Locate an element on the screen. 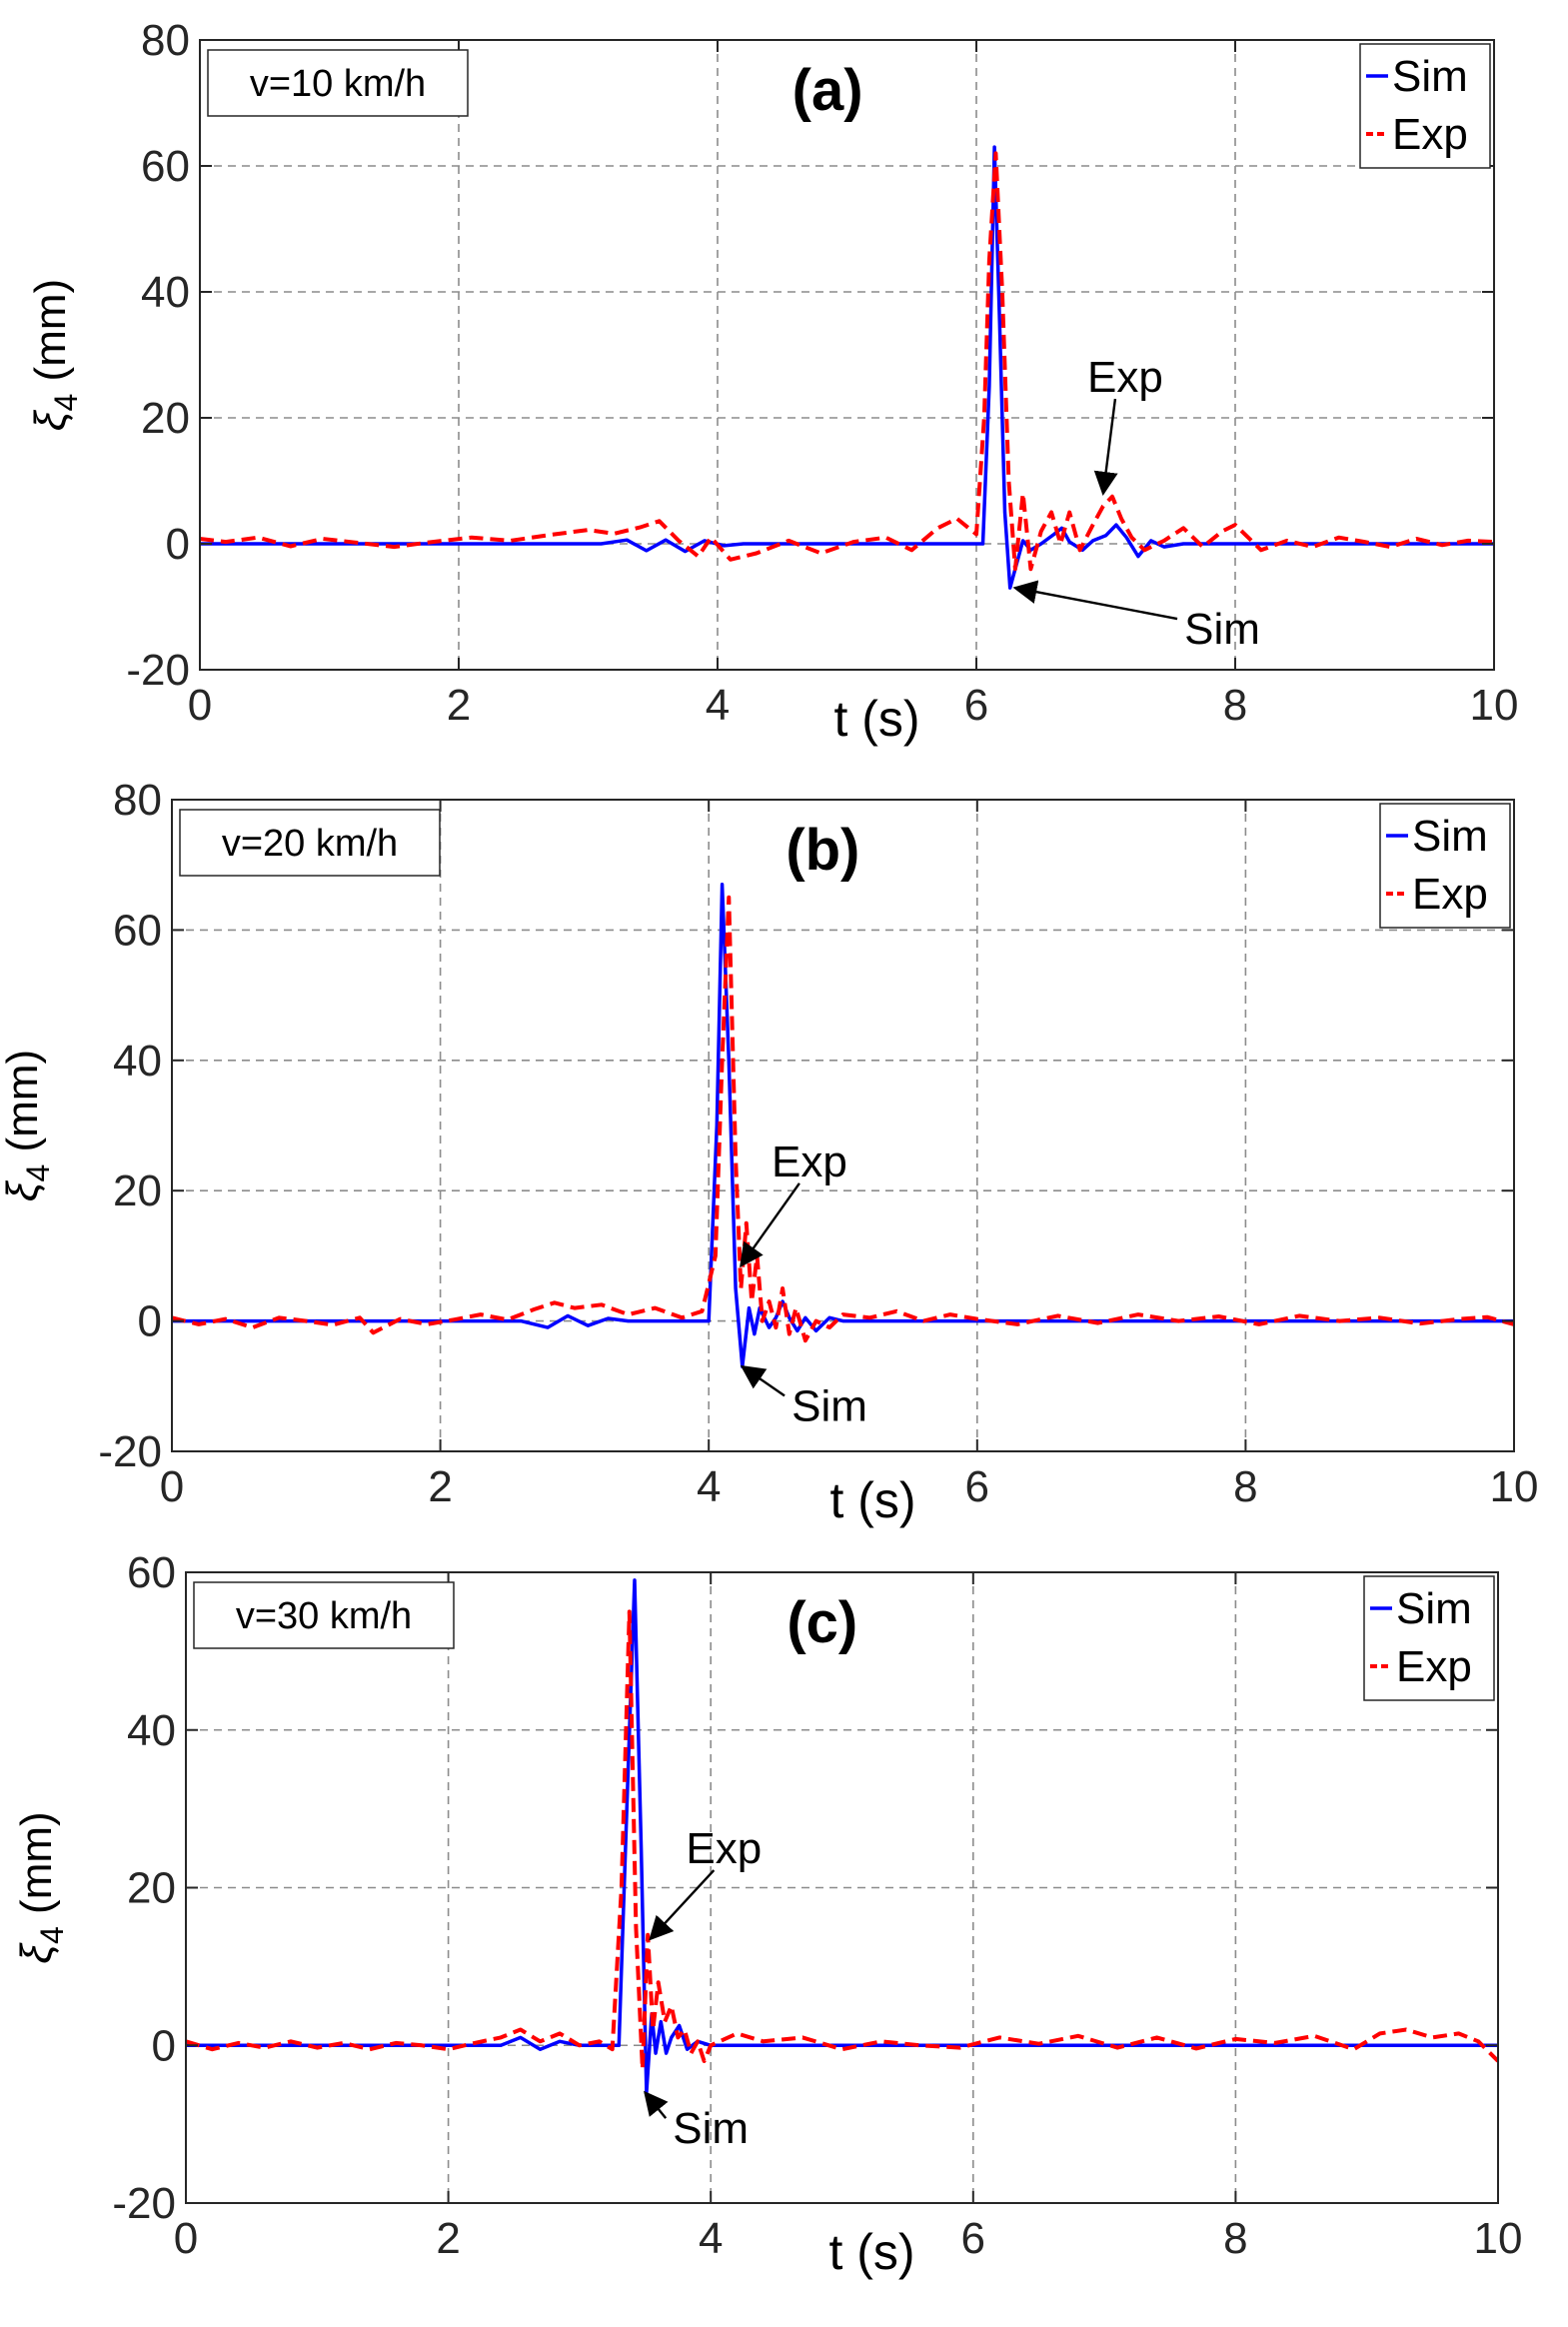 This screenshot has width=1568, height=2327. speed-label: v=20 km/h is located at coordinates (310, 844).